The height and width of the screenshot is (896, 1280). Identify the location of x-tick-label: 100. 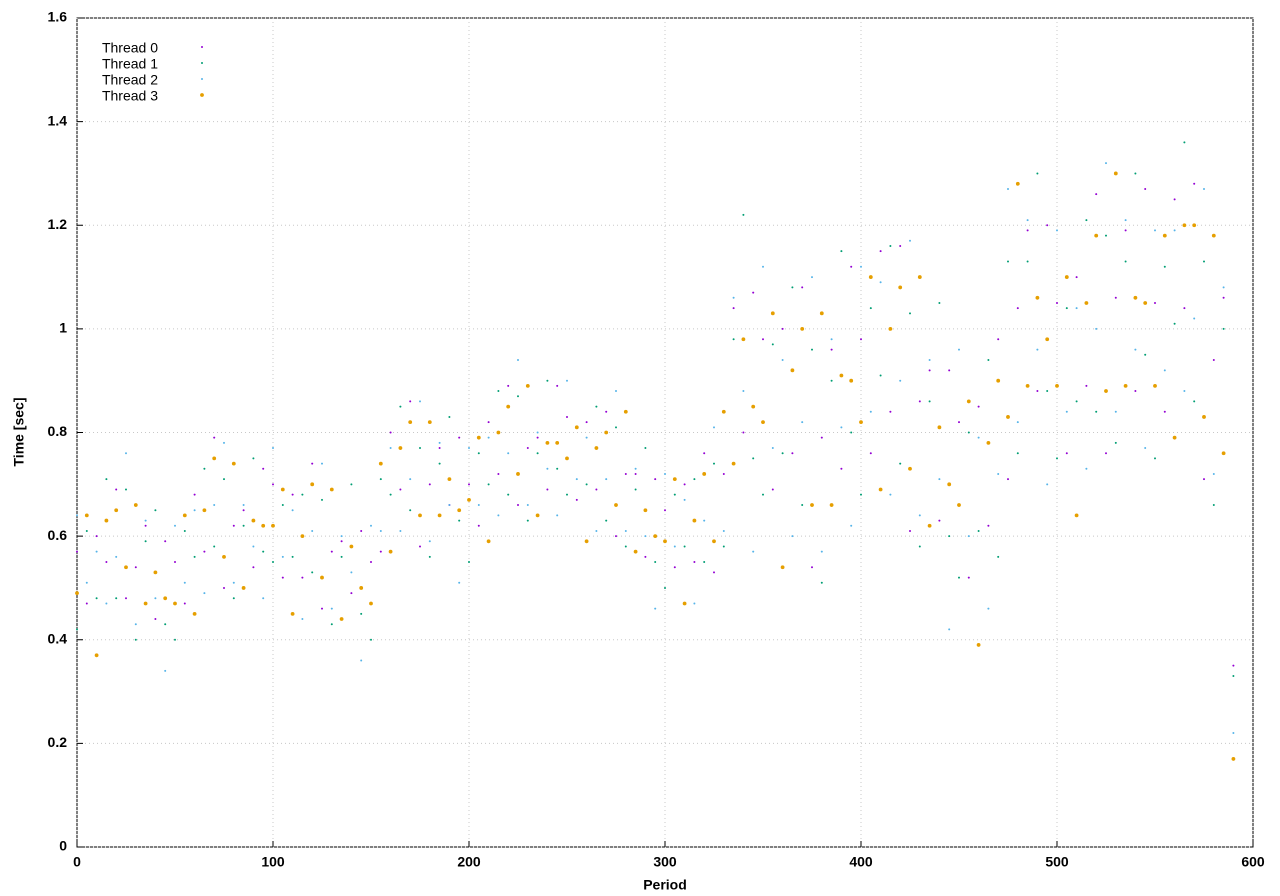
(273, 862).